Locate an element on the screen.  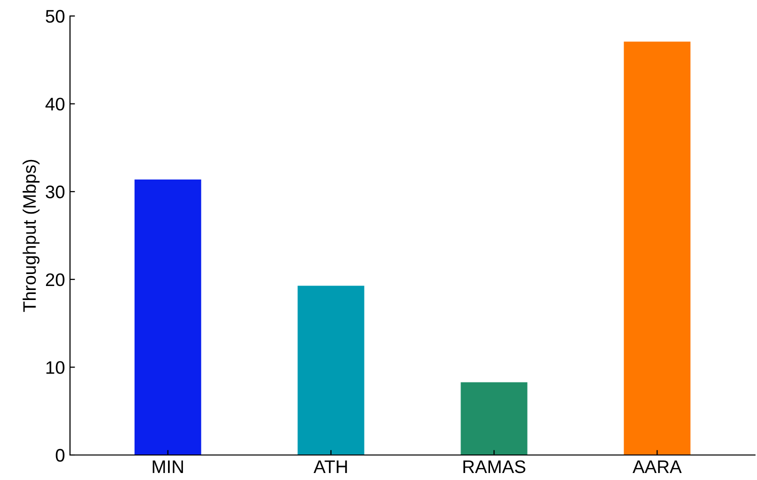
y-tick-label: 0 is located at coordinates (60, 455).